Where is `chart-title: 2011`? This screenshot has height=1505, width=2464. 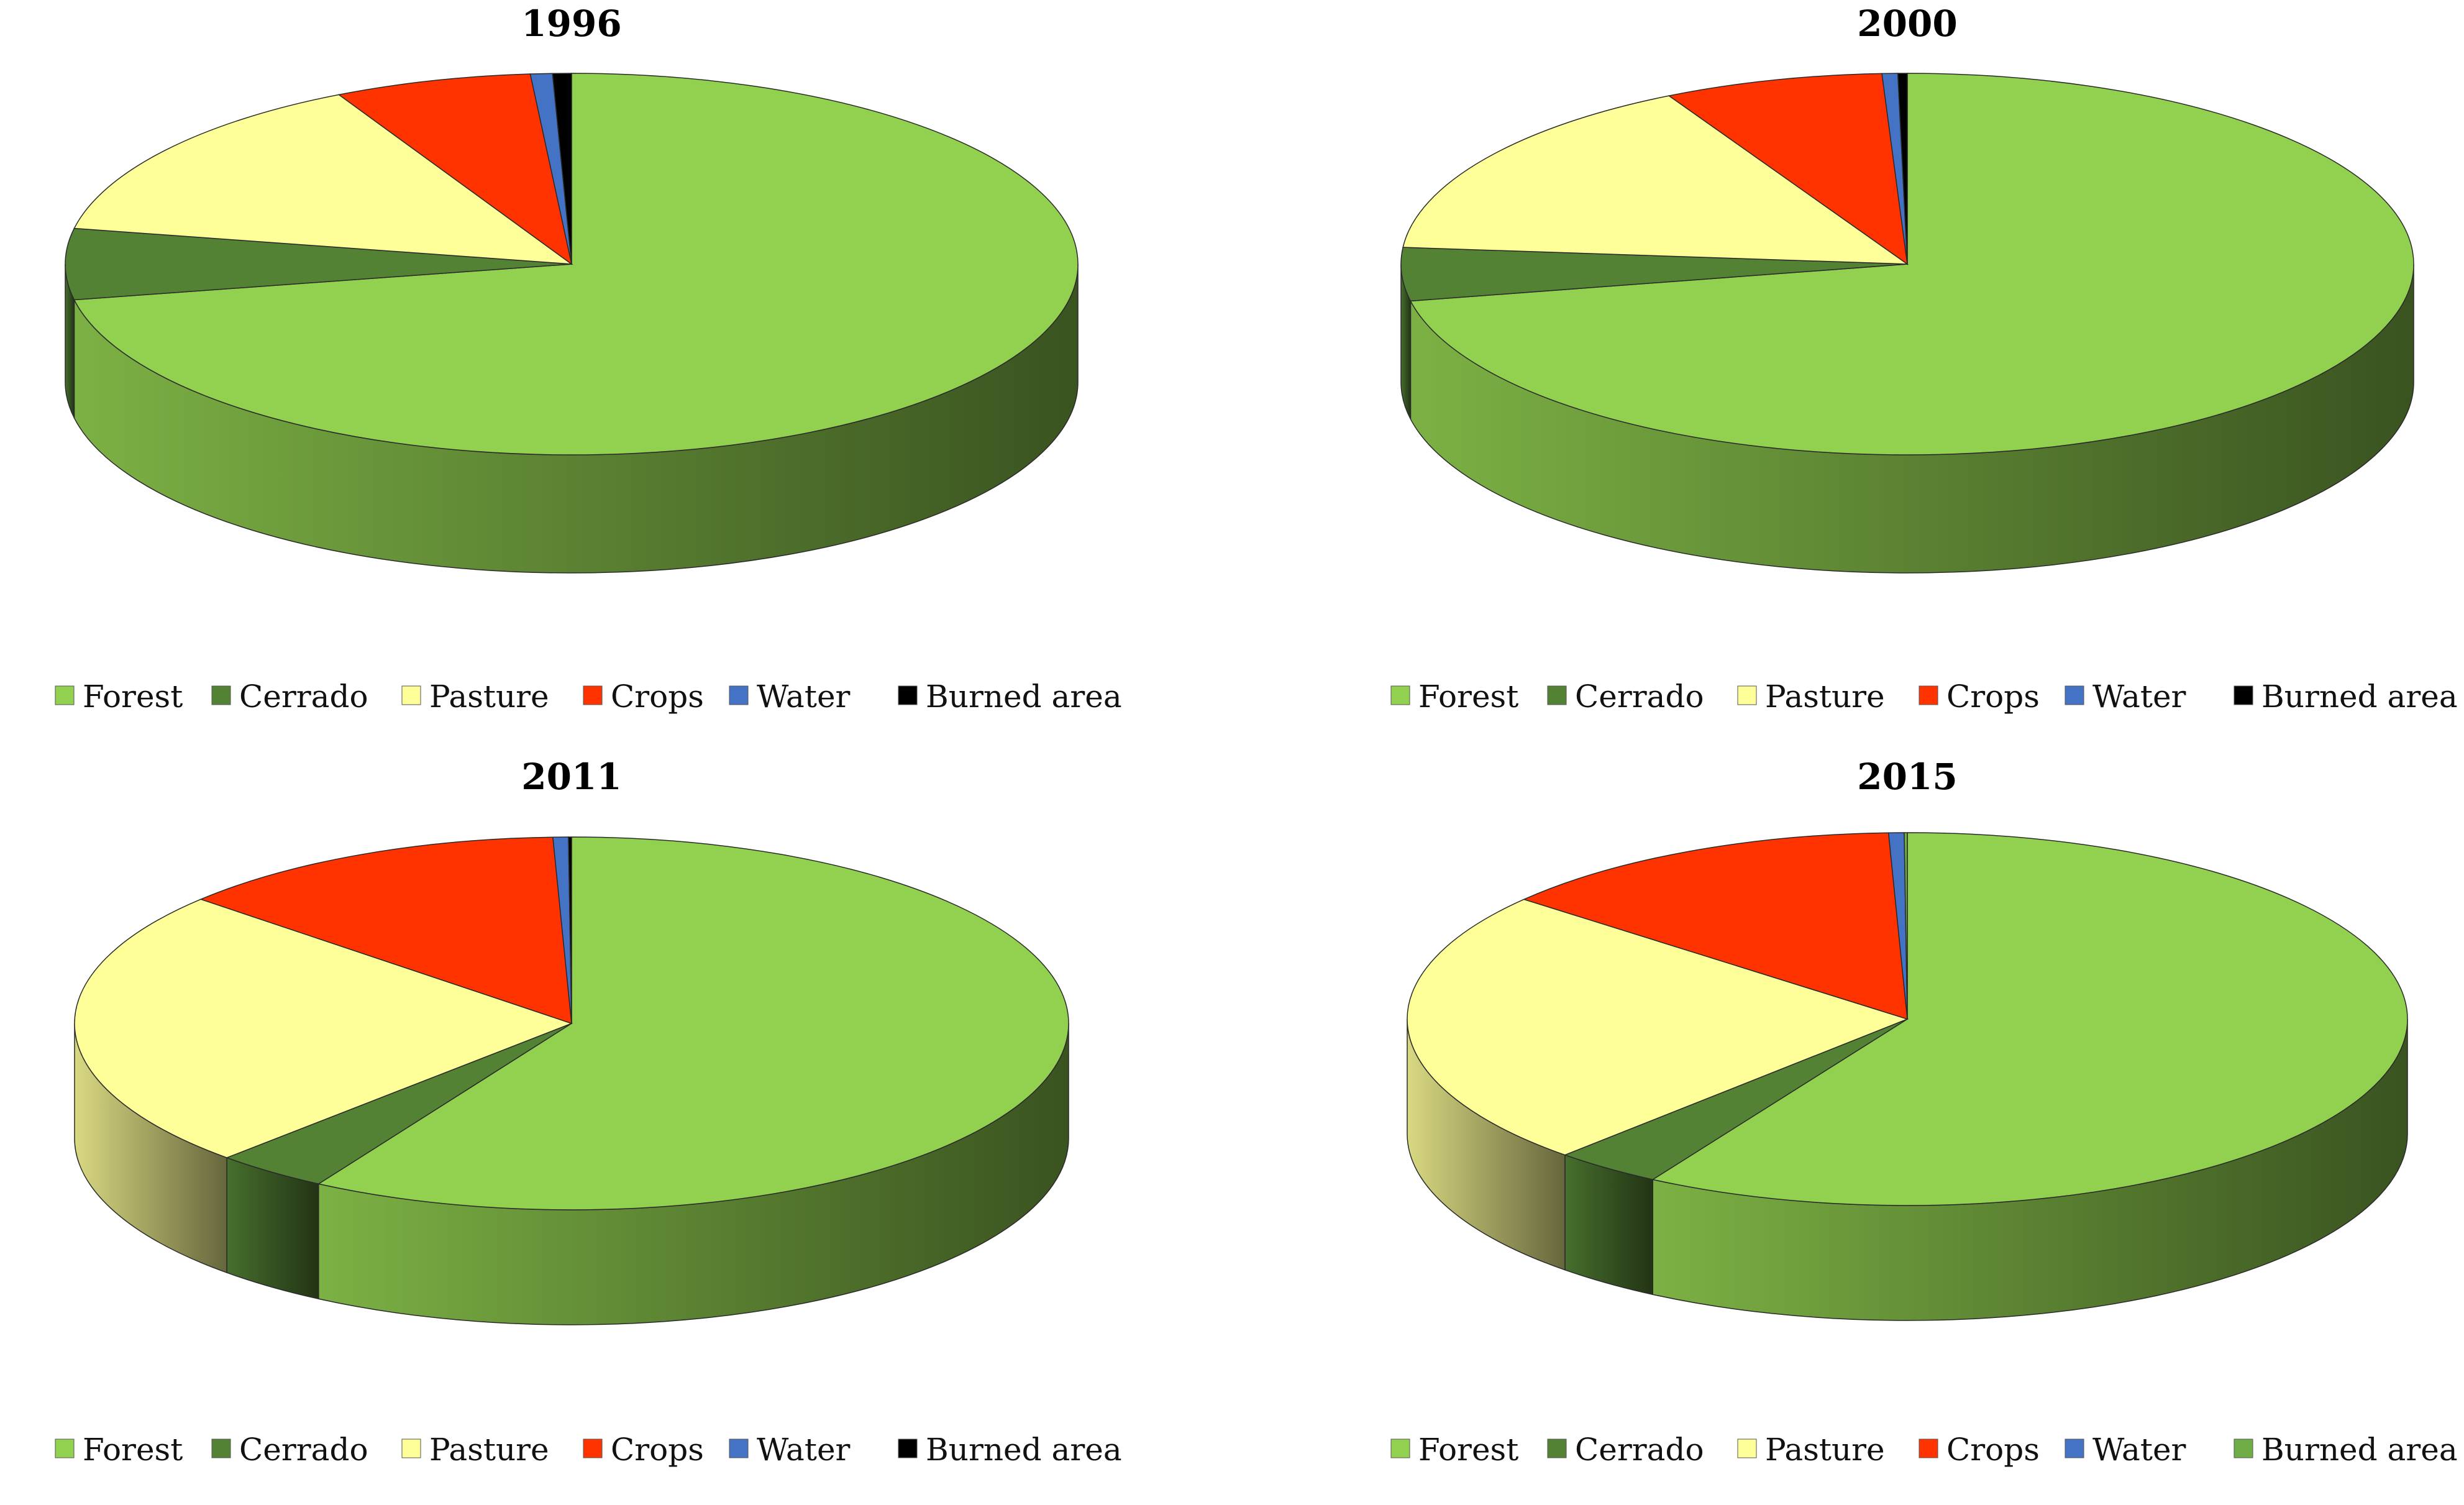 chart-title: 2011 is located at coordinates (571, 777).